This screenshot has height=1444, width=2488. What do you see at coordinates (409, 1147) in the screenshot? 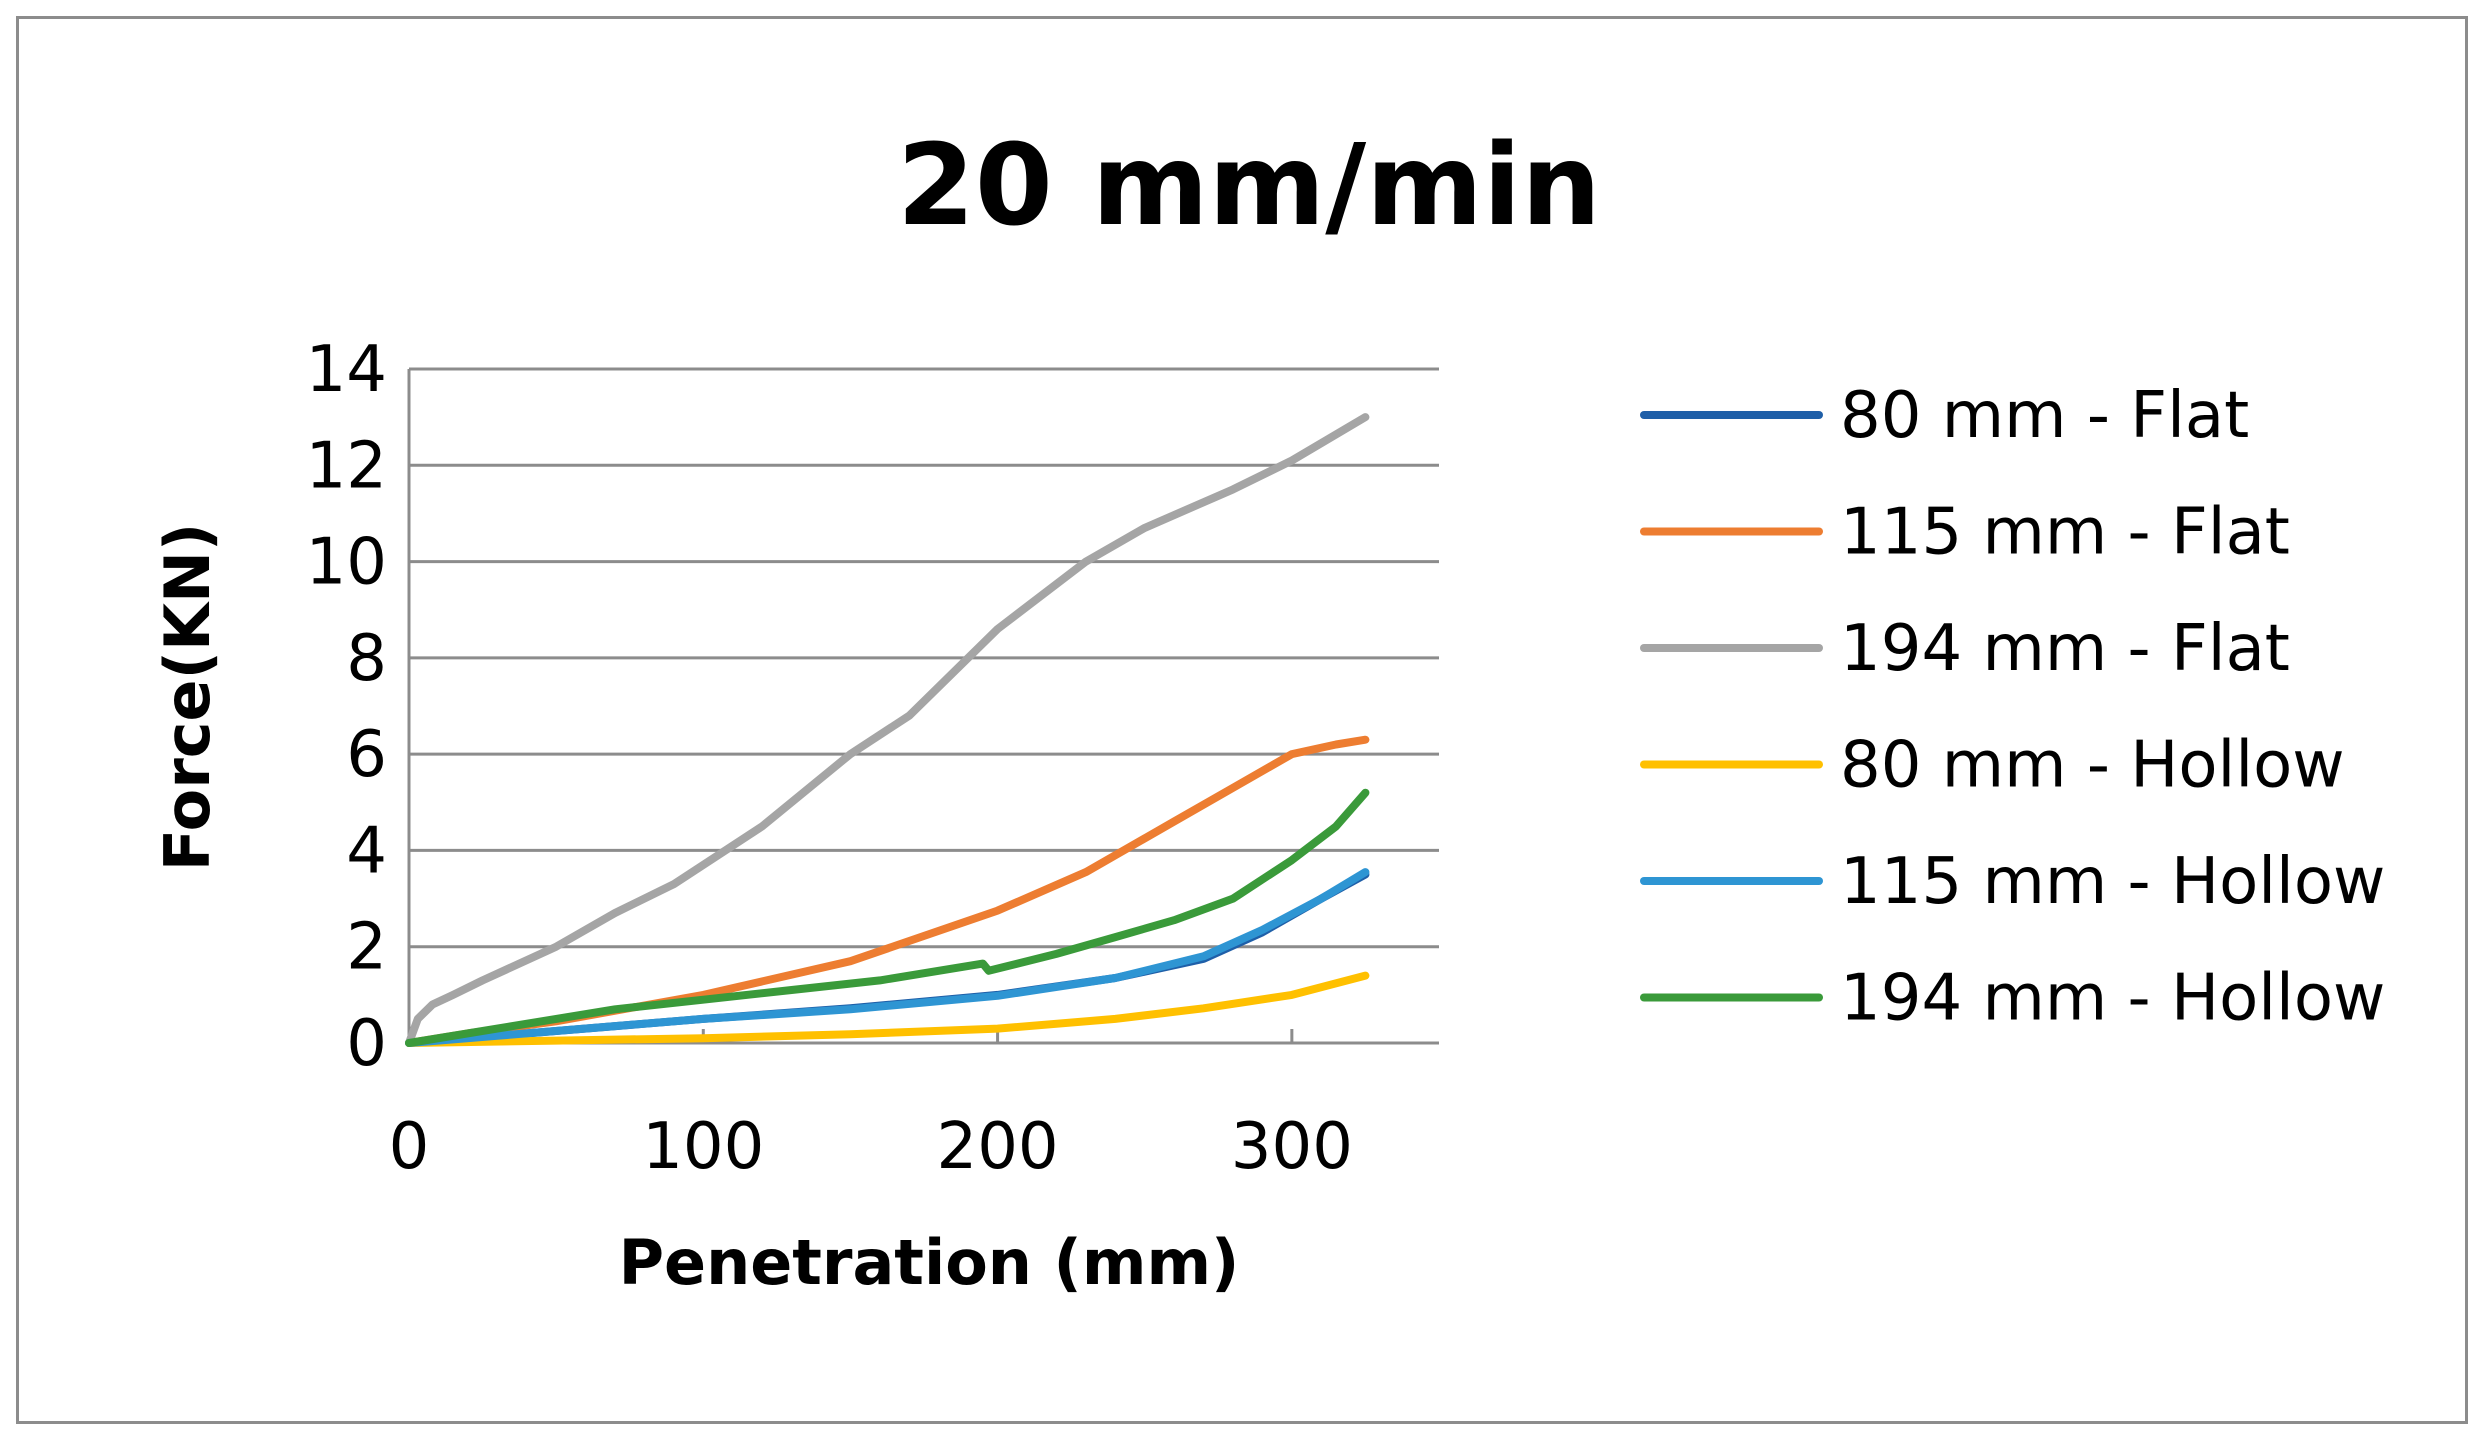
I see `x-tick-label-0: 0` at bounding box center [409, 1147].